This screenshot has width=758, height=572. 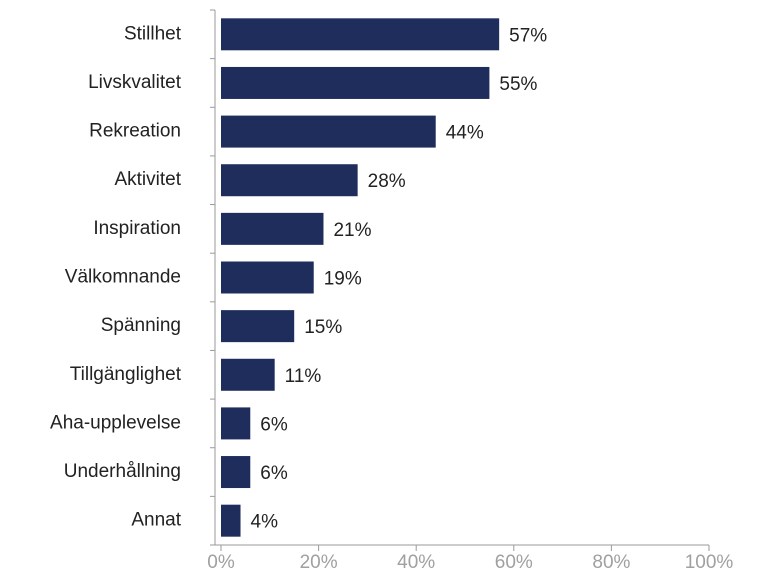 I want to click on value-label: 55%, so click(x=518, y=84).